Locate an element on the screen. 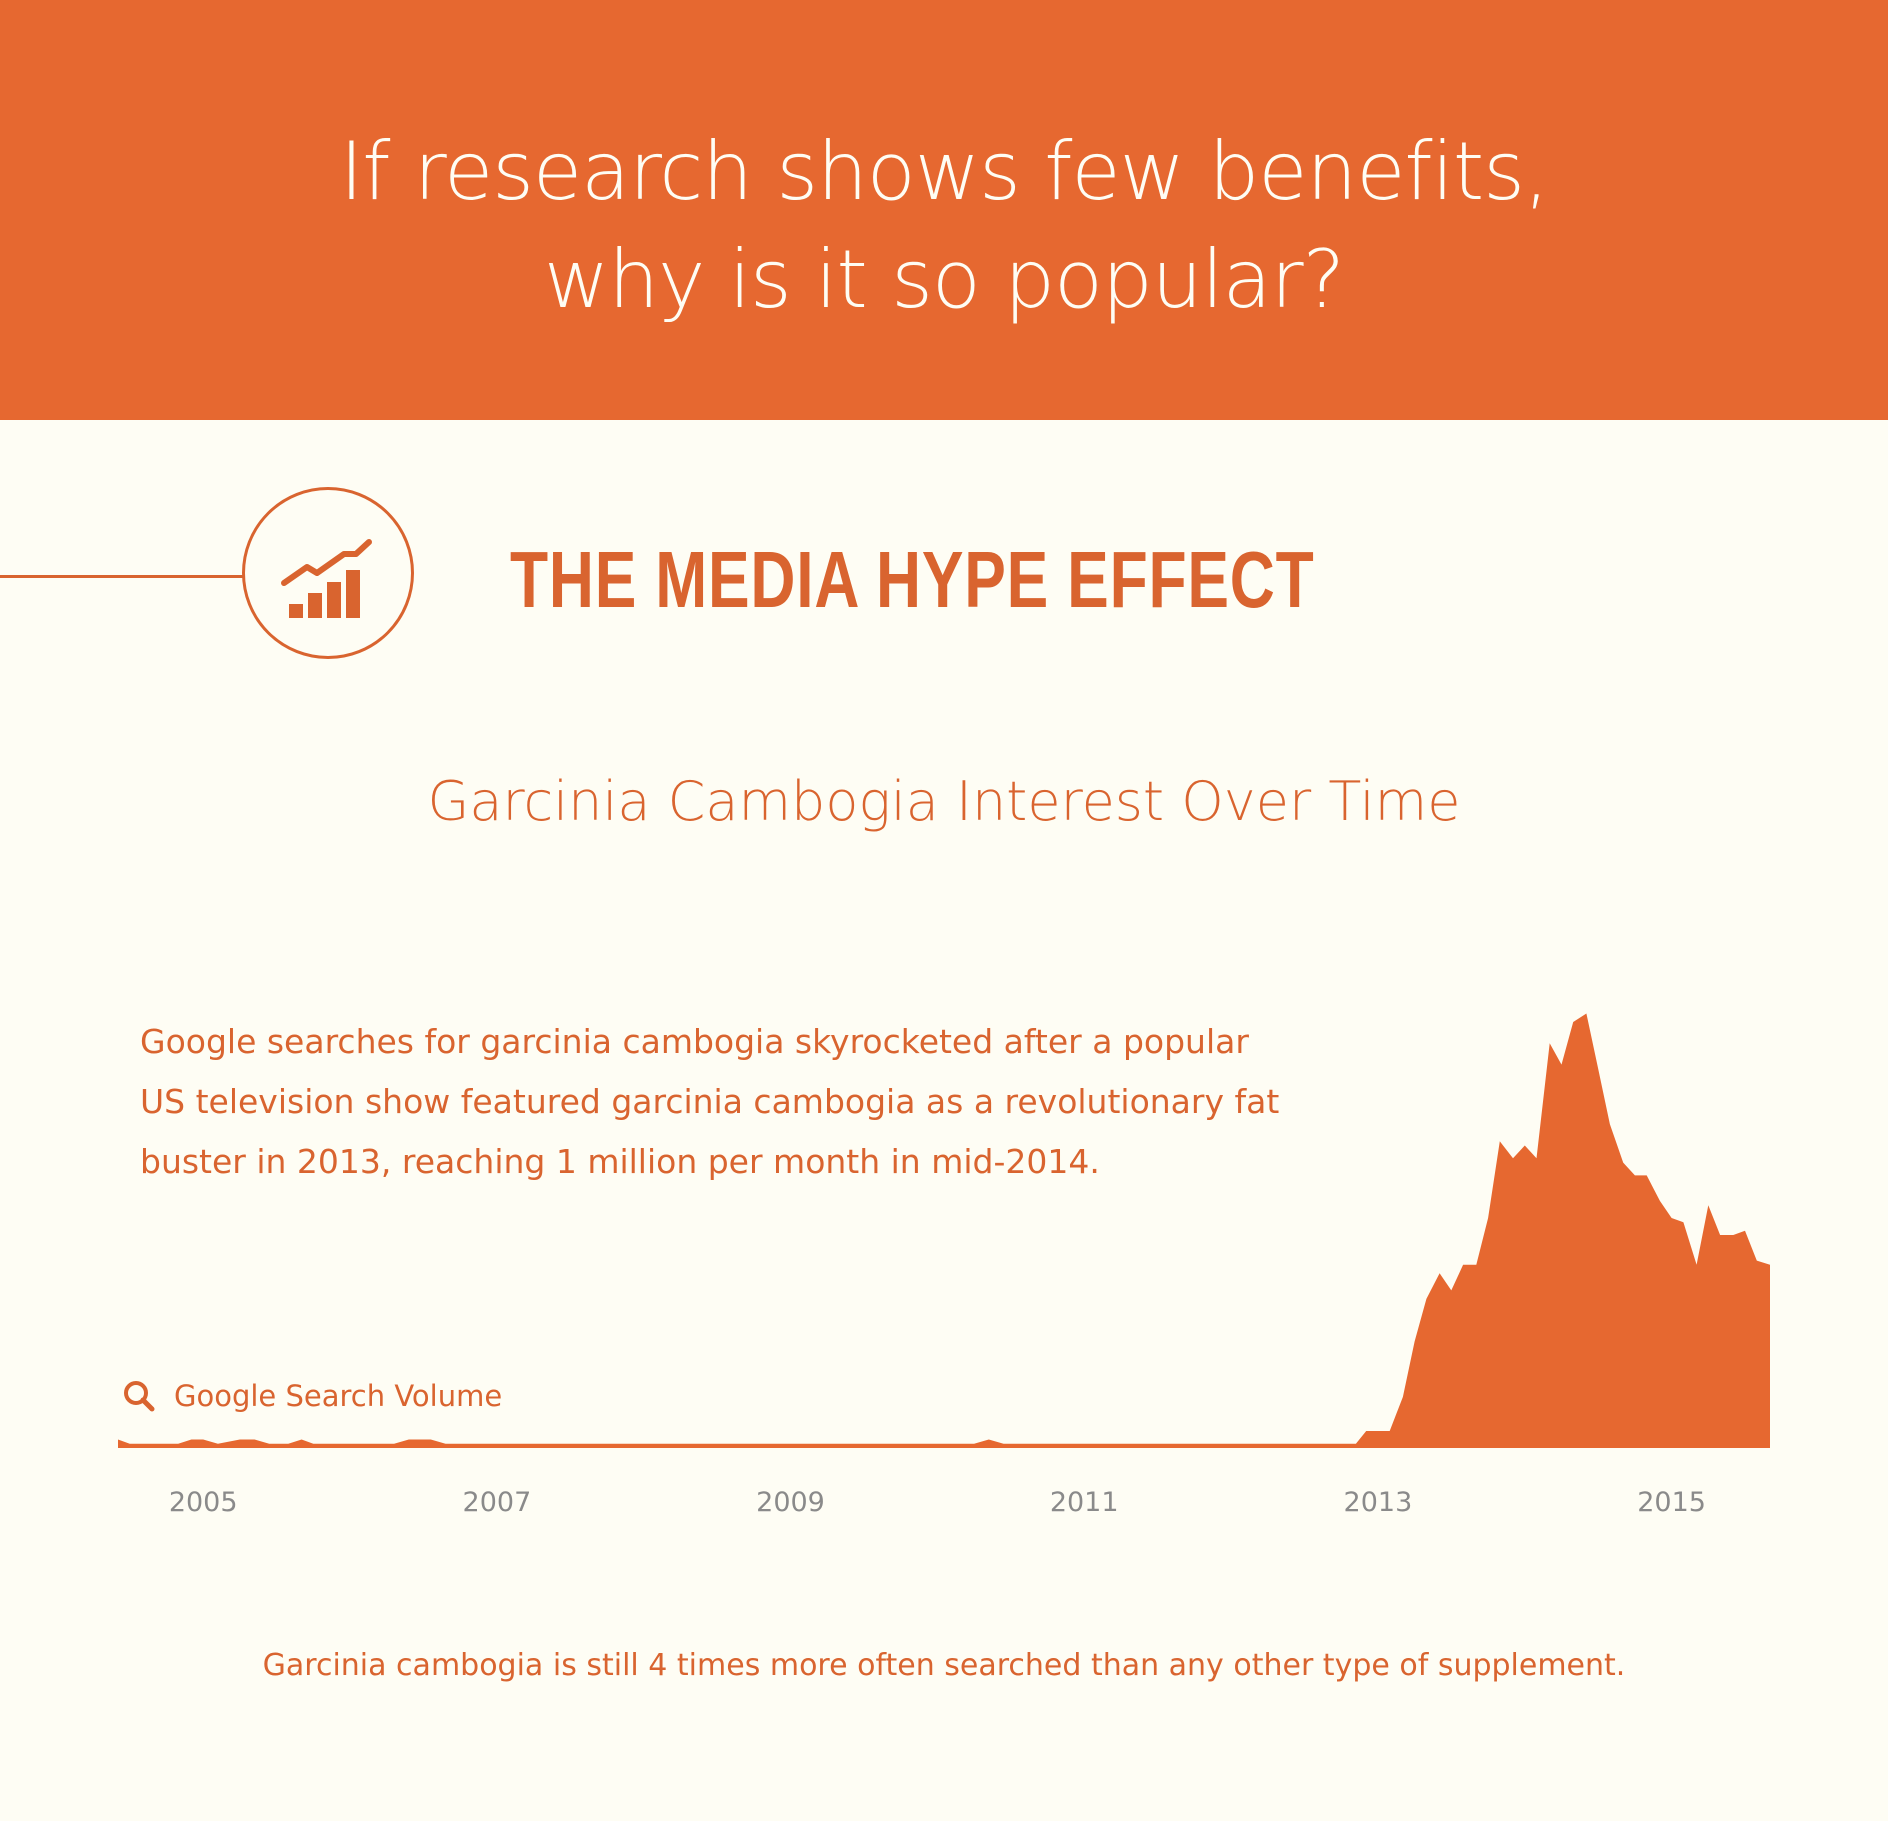 The image size is (1888, 1821). headline-line-1: If research shows few benefits, is located at coordinates (944, 171).